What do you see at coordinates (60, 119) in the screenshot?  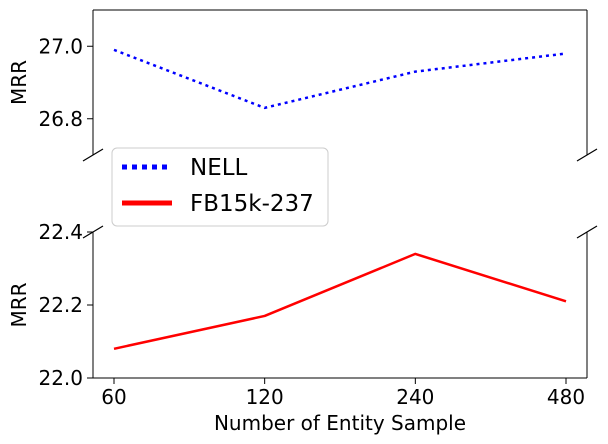 I see `y-tick-label: 26.8` at bounding box center [60, 119].